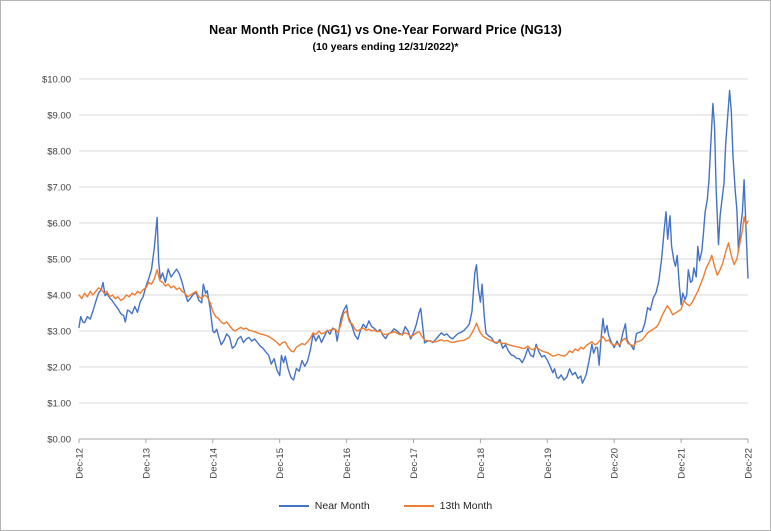 This screenshot has height=531, width=771. I want to click on y-axis-tick-label: $3.00, so click(59, 332).